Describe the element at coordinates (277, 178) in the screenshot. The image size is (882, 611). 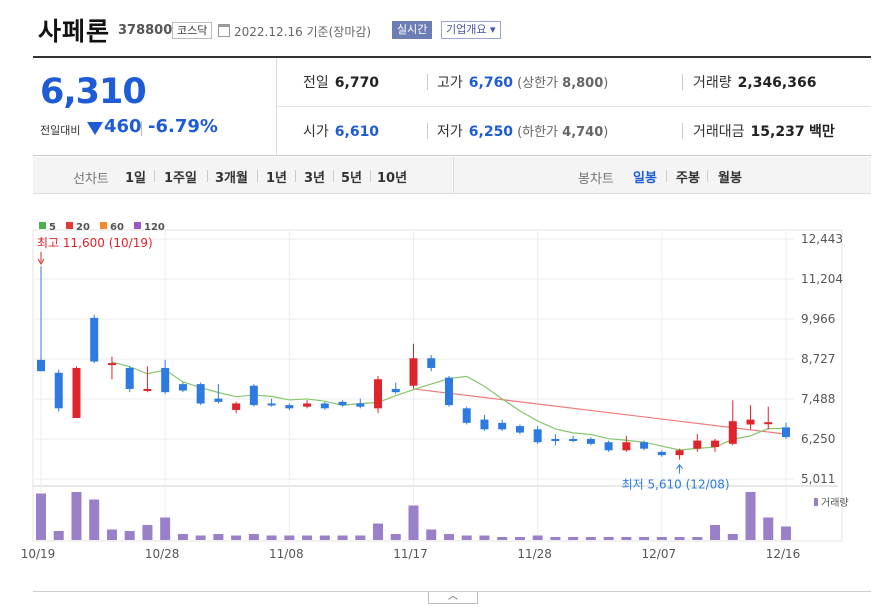
I see `period-1y: 1년` at that location.